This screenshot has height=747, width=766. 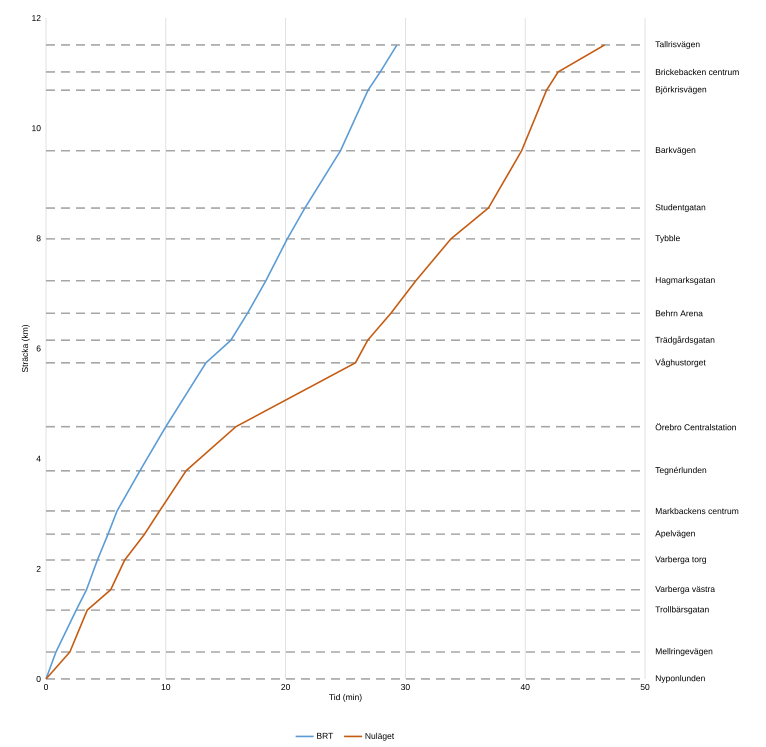 What do you see at coordinates (38, 348) in the screenshot?
I see `y-tick-label: 6` at bounding box center [38, 348].